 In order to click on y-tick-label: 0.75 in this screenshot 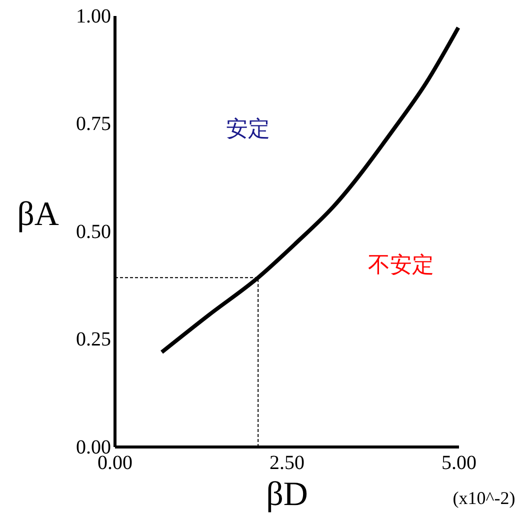, I will do `click(93, 124)`.